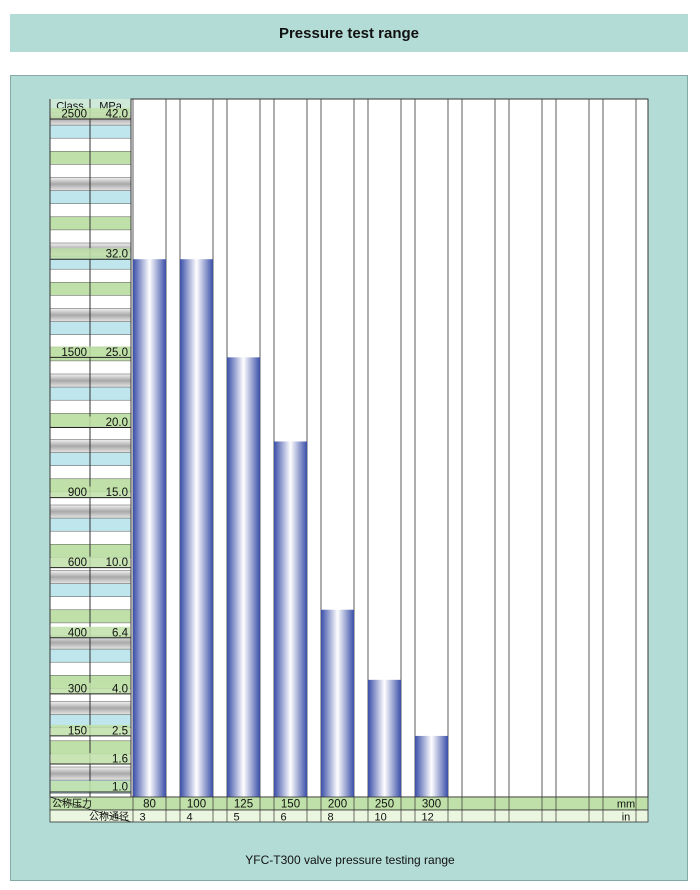 The width and height of the screenshot is (700, 890). I want to click on x-tick-mm-250: 250, so click(384, 805).